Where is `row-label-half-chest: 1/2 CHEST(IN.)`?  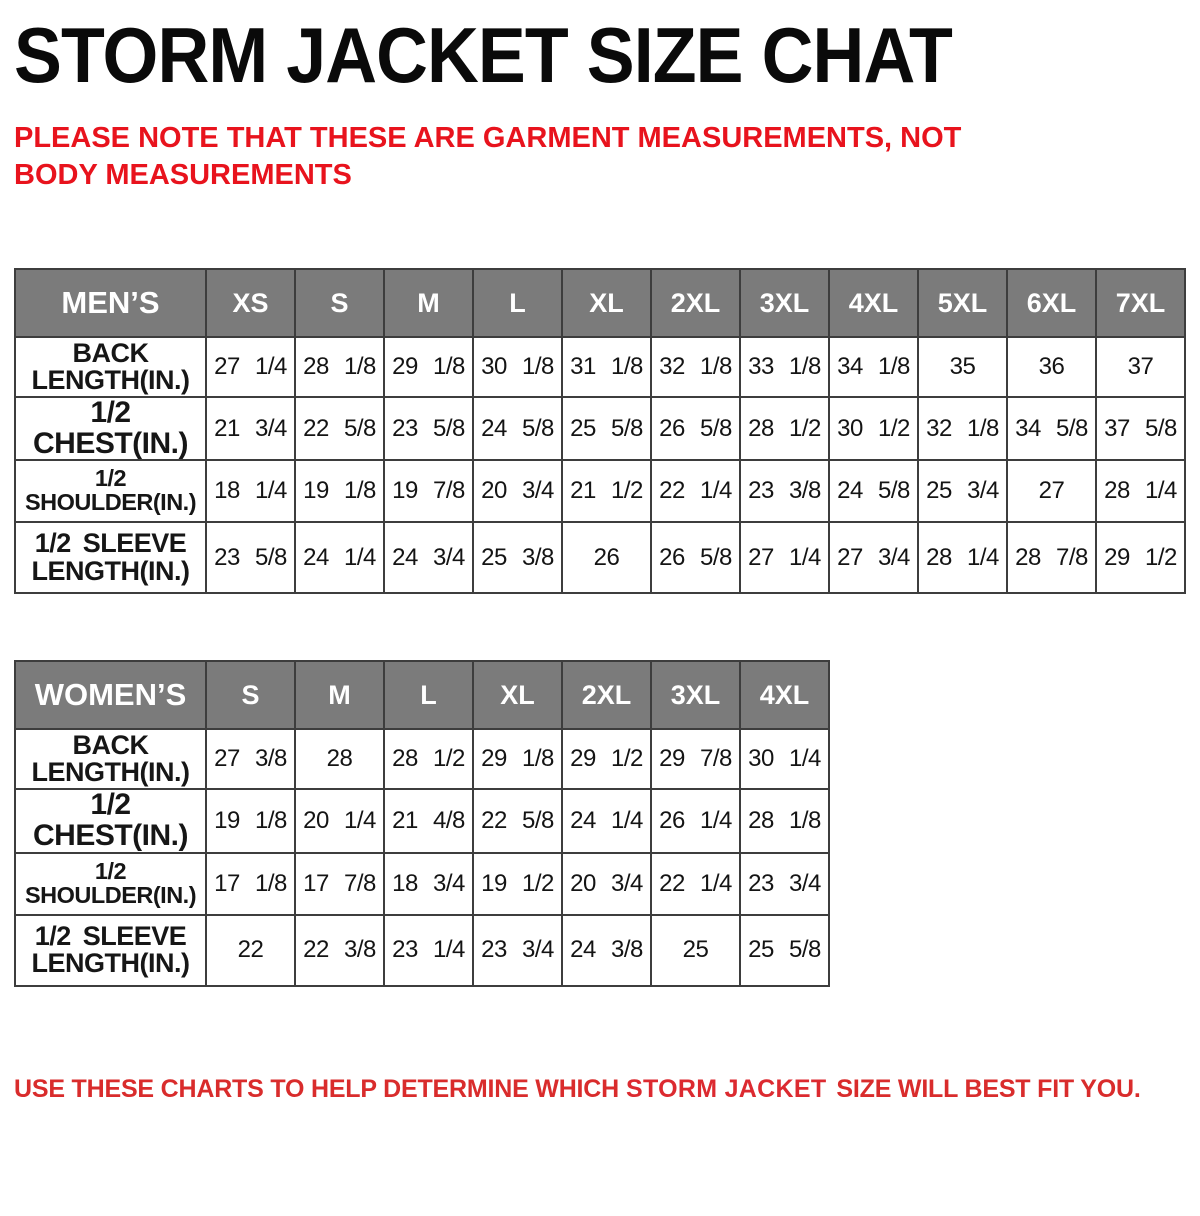 row-label-half-chest: 1/2 CHEST(IN.) is located at coordinates (110, 429).